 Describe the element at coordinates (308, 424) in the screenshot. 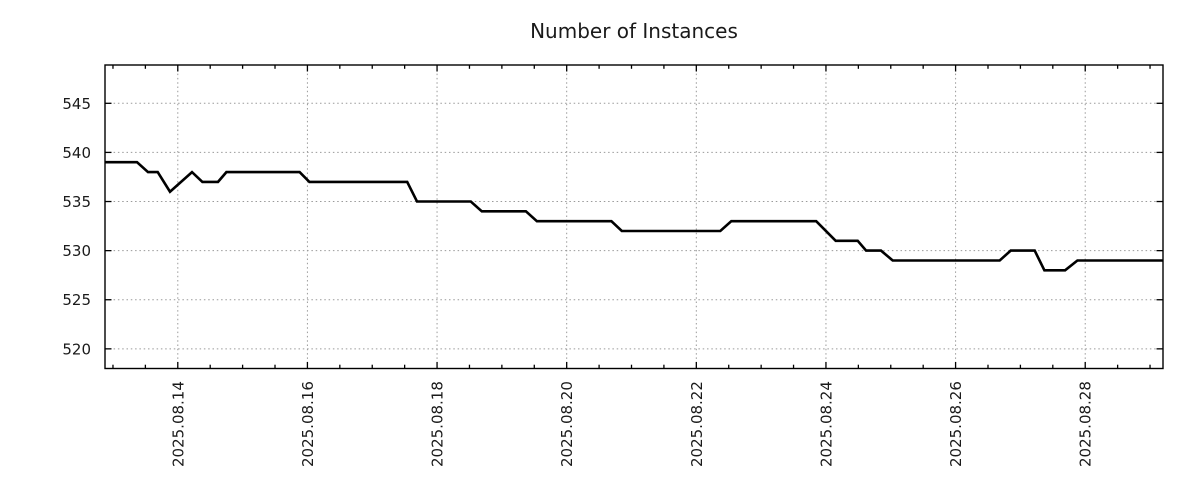

I see `x-tick-label: 2025.08.16` at that location.